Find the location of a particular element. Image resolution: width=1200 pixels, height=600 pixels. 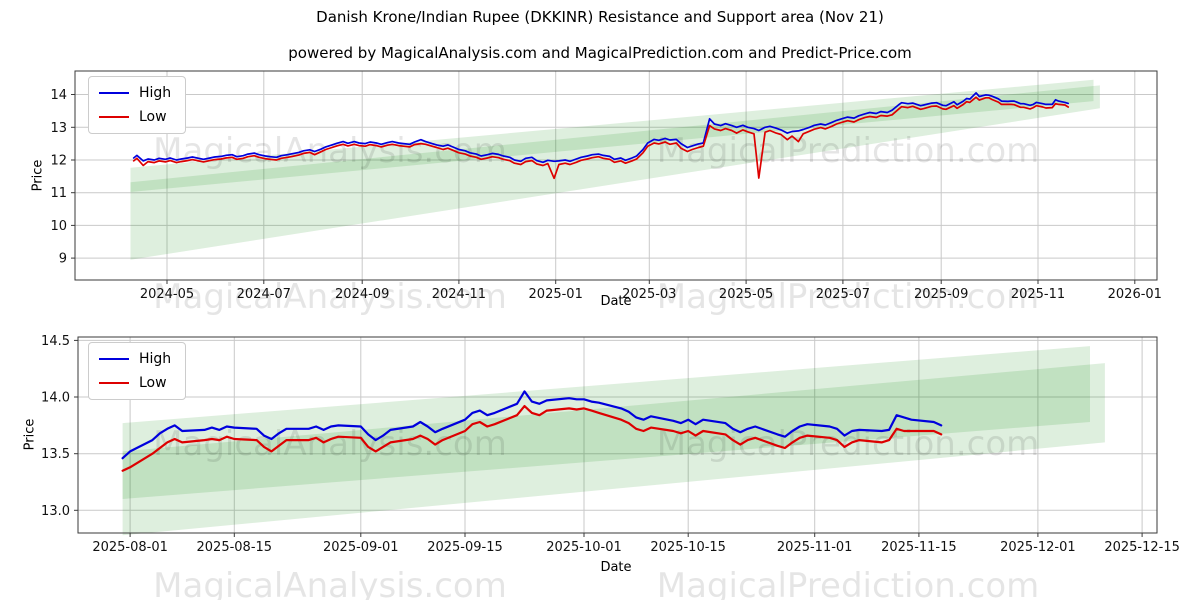

y-tick-label: 13.5 is located at coordinates (55, 454).